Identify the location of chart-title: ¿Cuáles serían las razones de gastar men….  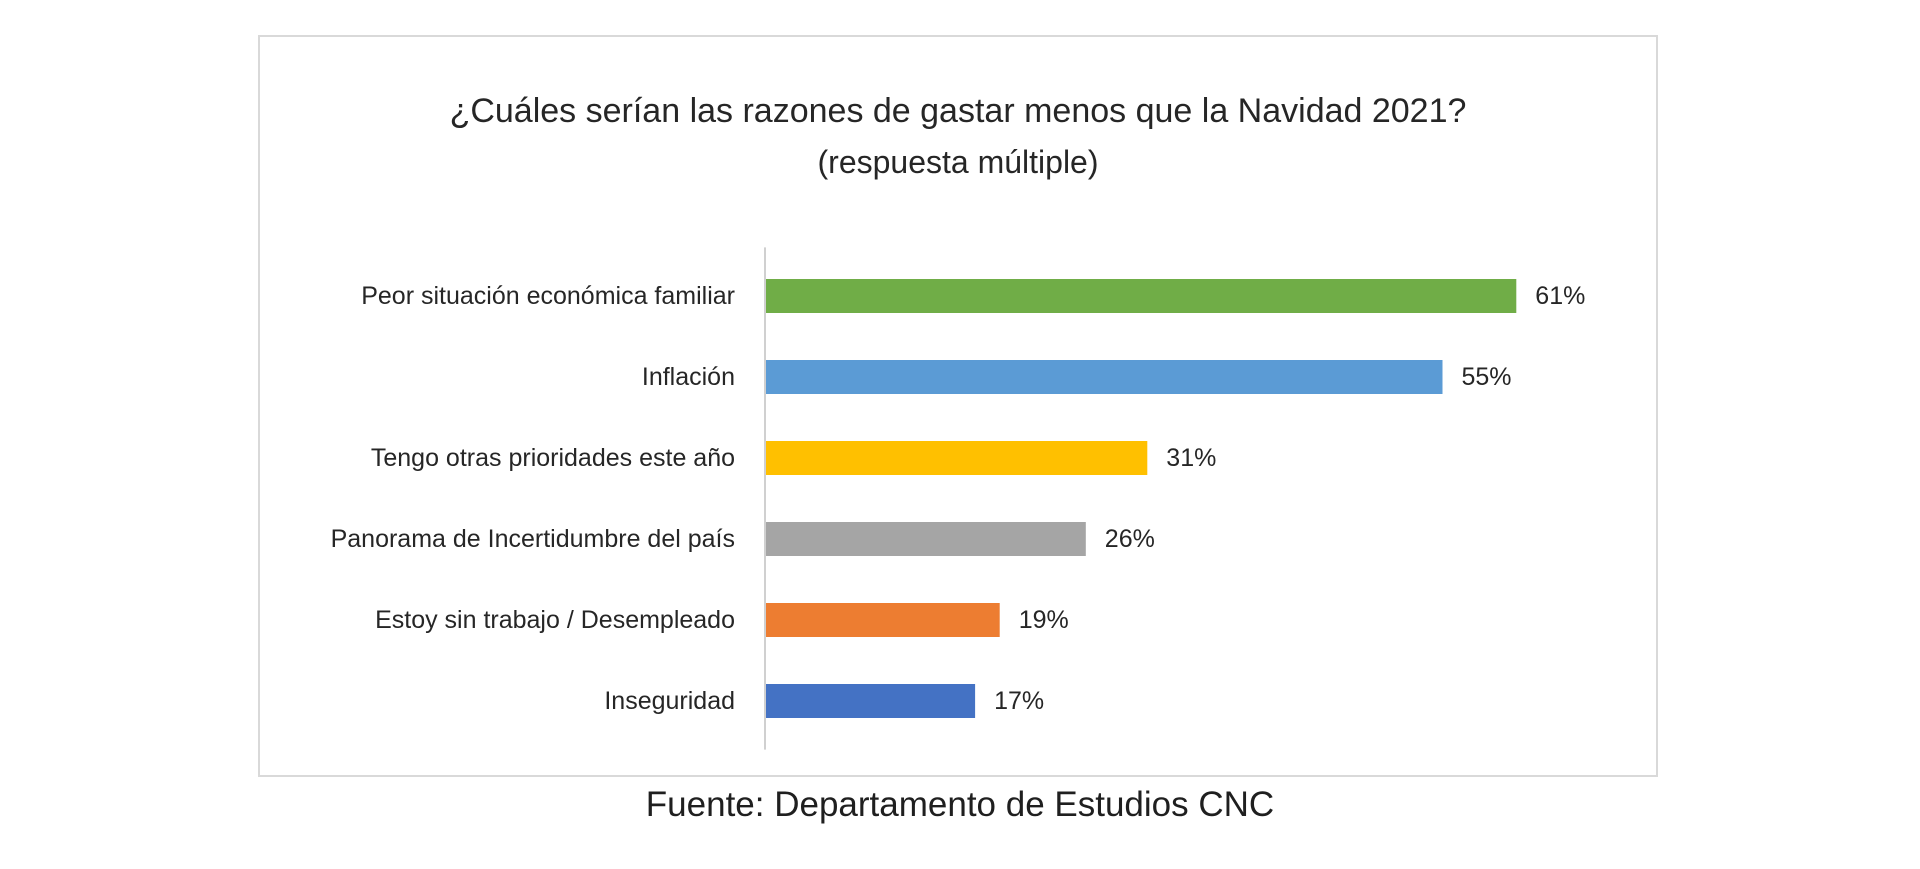
(958, 111).